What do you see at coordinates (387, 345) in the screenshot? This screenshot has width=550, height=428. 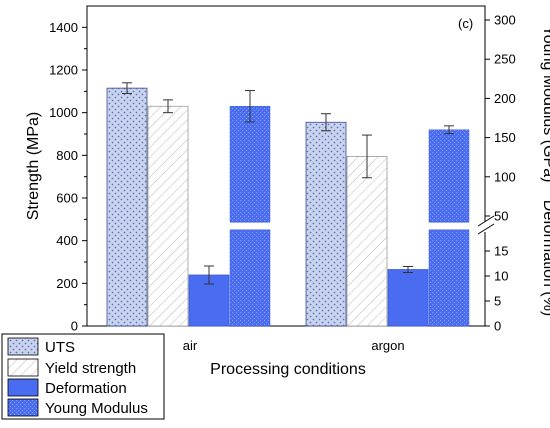 I see `category-label-argon: argon` at bounding box center [387, 345].